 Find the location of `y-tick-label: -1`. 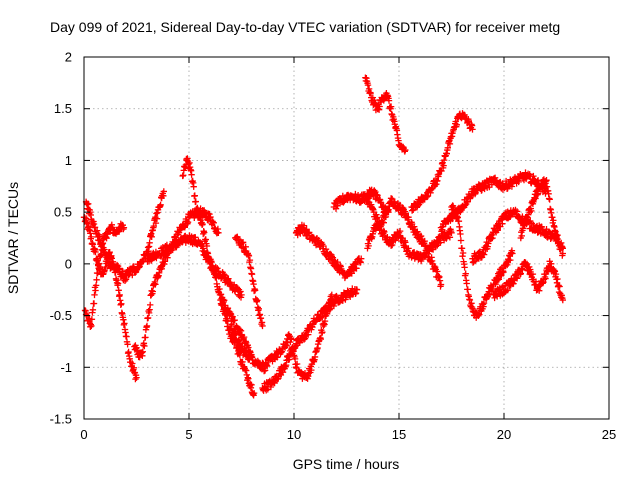

y-tick-label: -1 is located at coordinates (66, 367).